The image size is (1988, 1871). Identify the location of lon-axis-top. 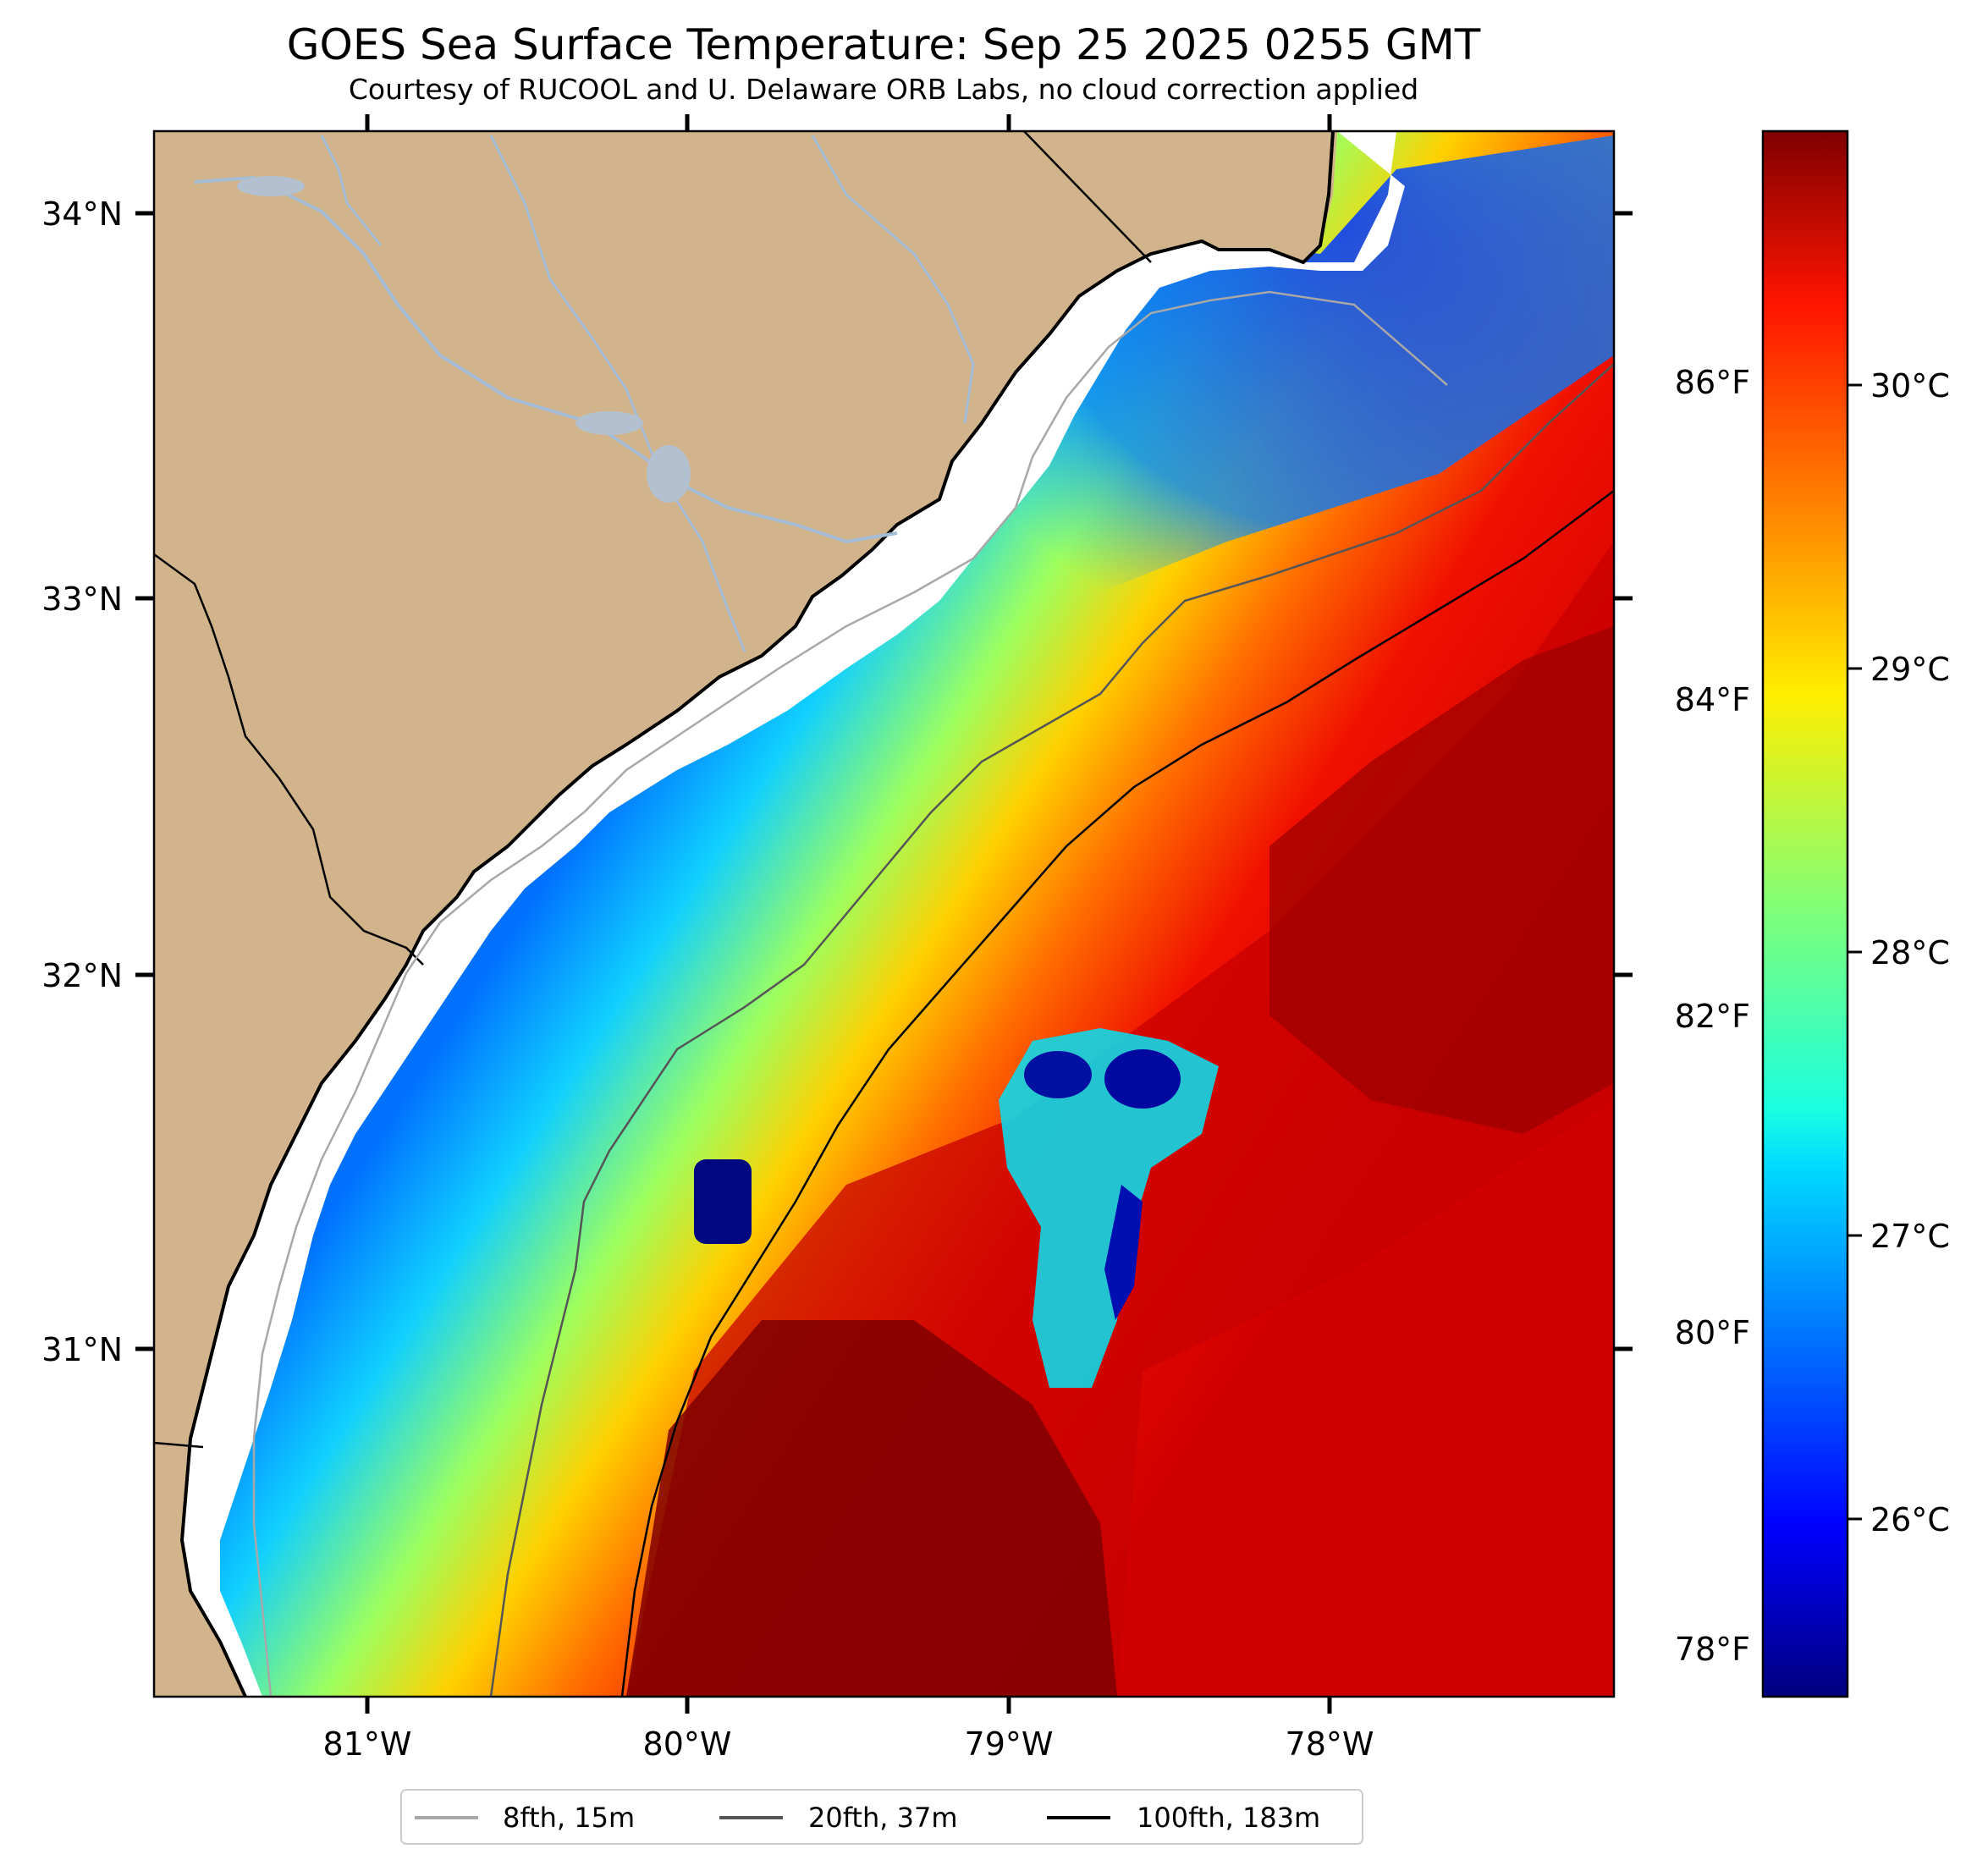
(848, 123).